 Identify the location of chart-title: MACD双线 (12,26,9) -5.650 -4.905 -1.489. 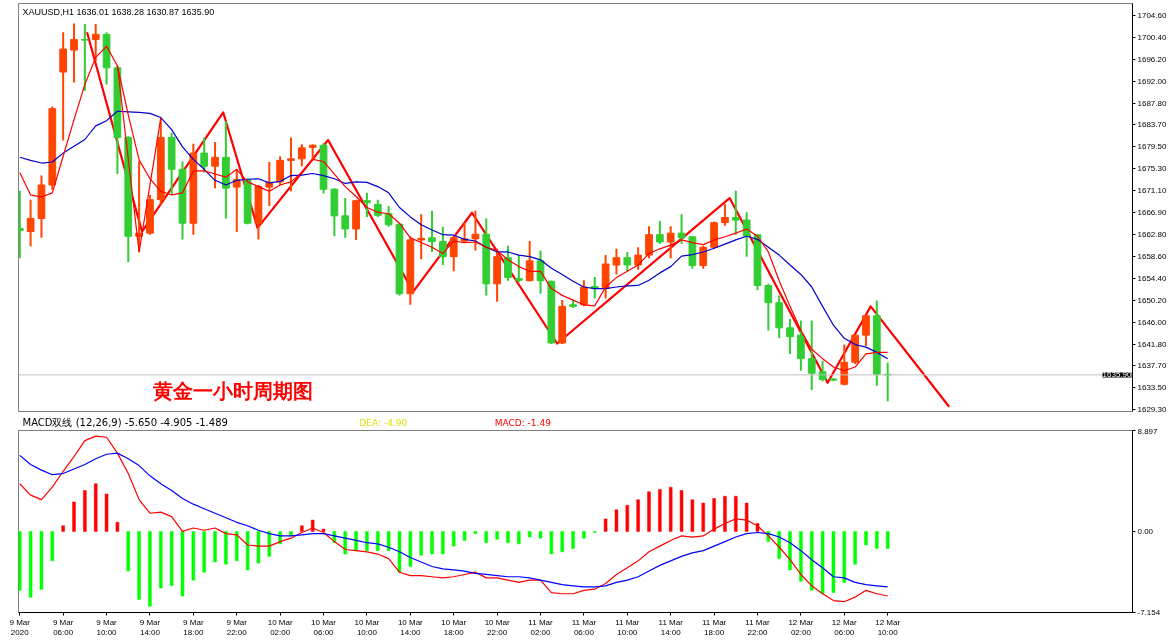
(125, 422).